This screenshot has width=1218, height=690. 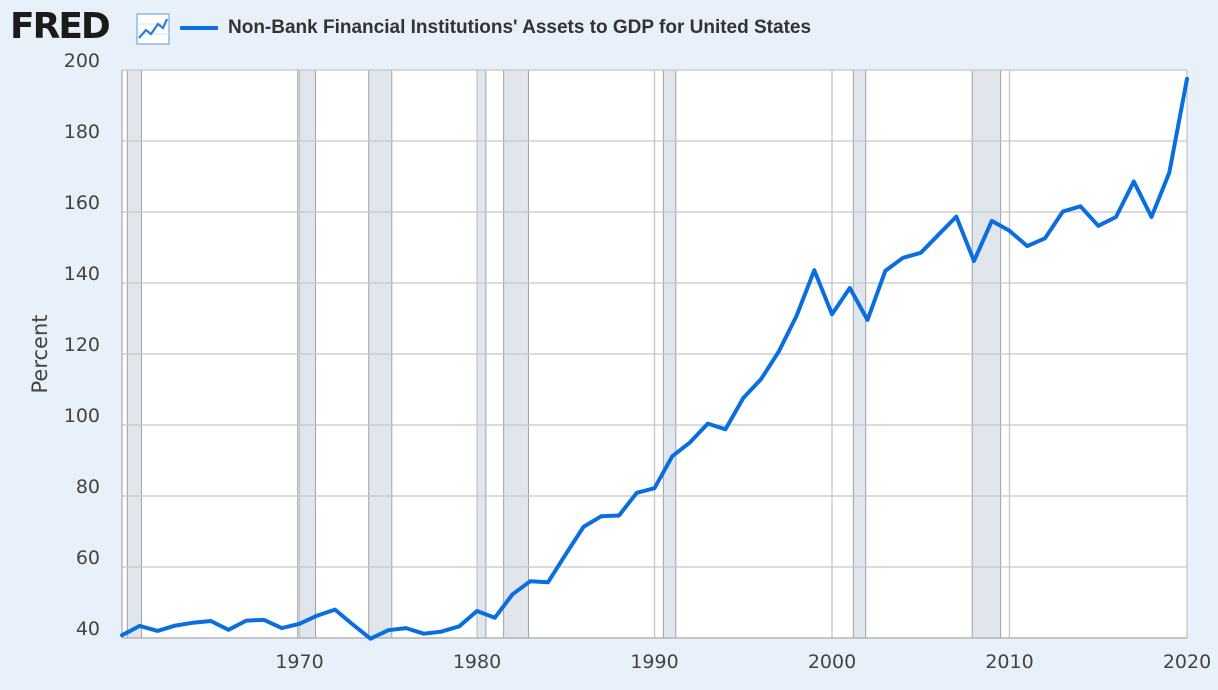 I want to click on y-axis-ticks: 40 60 80 100 120 140 160 180 200, so click(x=82, y=345).